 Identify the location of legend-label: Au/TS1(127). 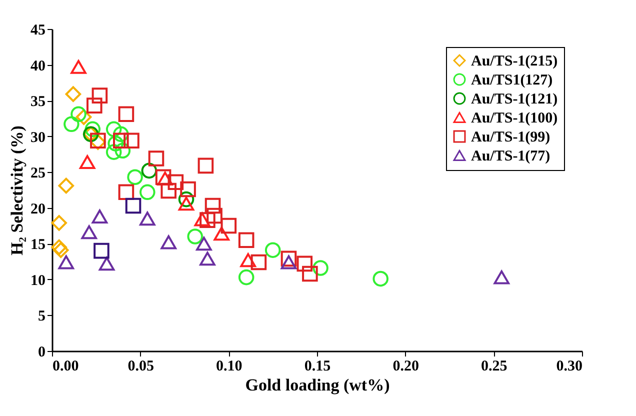
(512, 80).